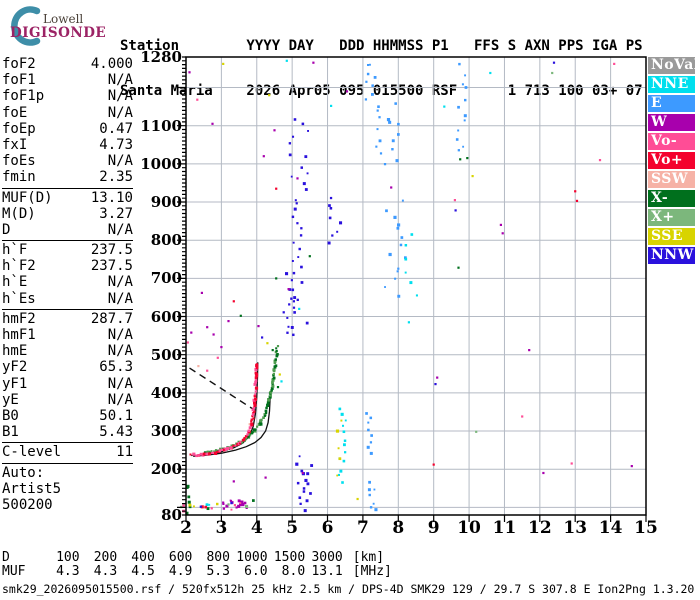 Image resolution: width=700 pixels, height=600 pixels. Describe the element at coordinates (58, 33) in the screenshot. I see `logo-digisonde-text: DIGISONDE` at that location.